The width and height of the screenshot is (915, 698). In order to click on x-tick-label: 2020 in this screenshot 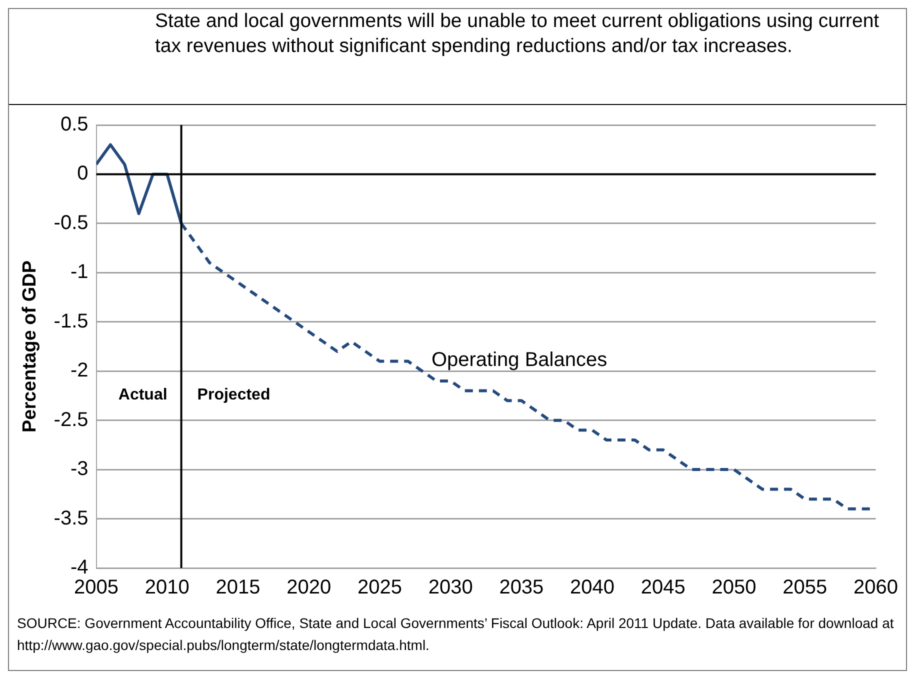, I will do `click(309, 587)`.